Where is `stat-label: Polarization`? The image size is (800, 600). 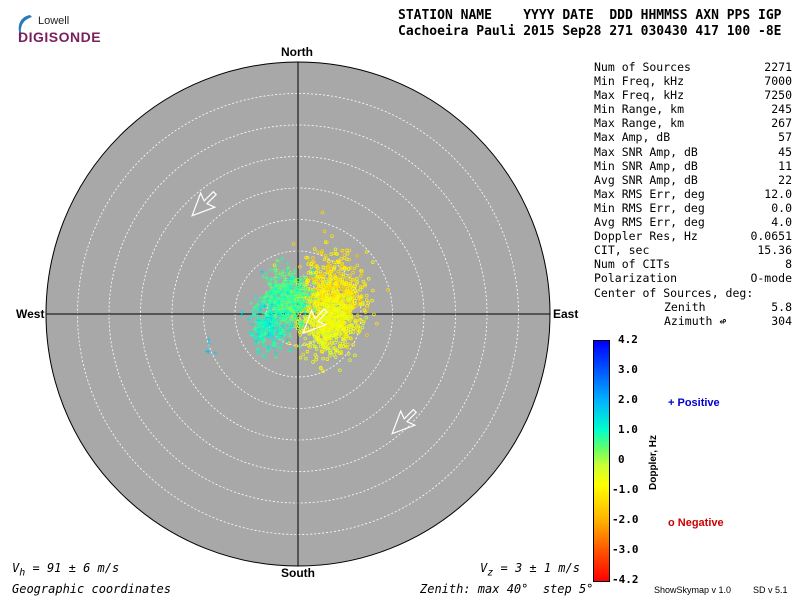 stat-label: Polarization is located at coordinates (636, 278).